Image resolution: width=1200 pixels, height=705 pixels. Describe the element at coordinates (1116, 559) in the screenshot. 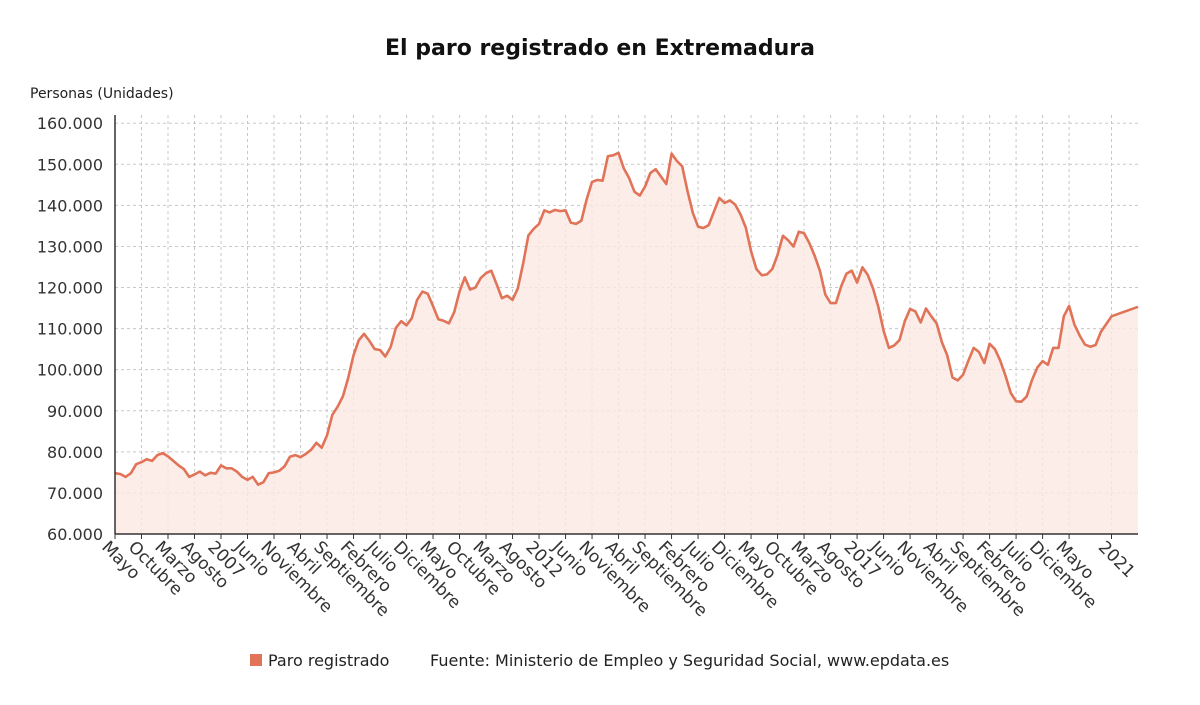

I see `x-tick-label: 2021` at that location.